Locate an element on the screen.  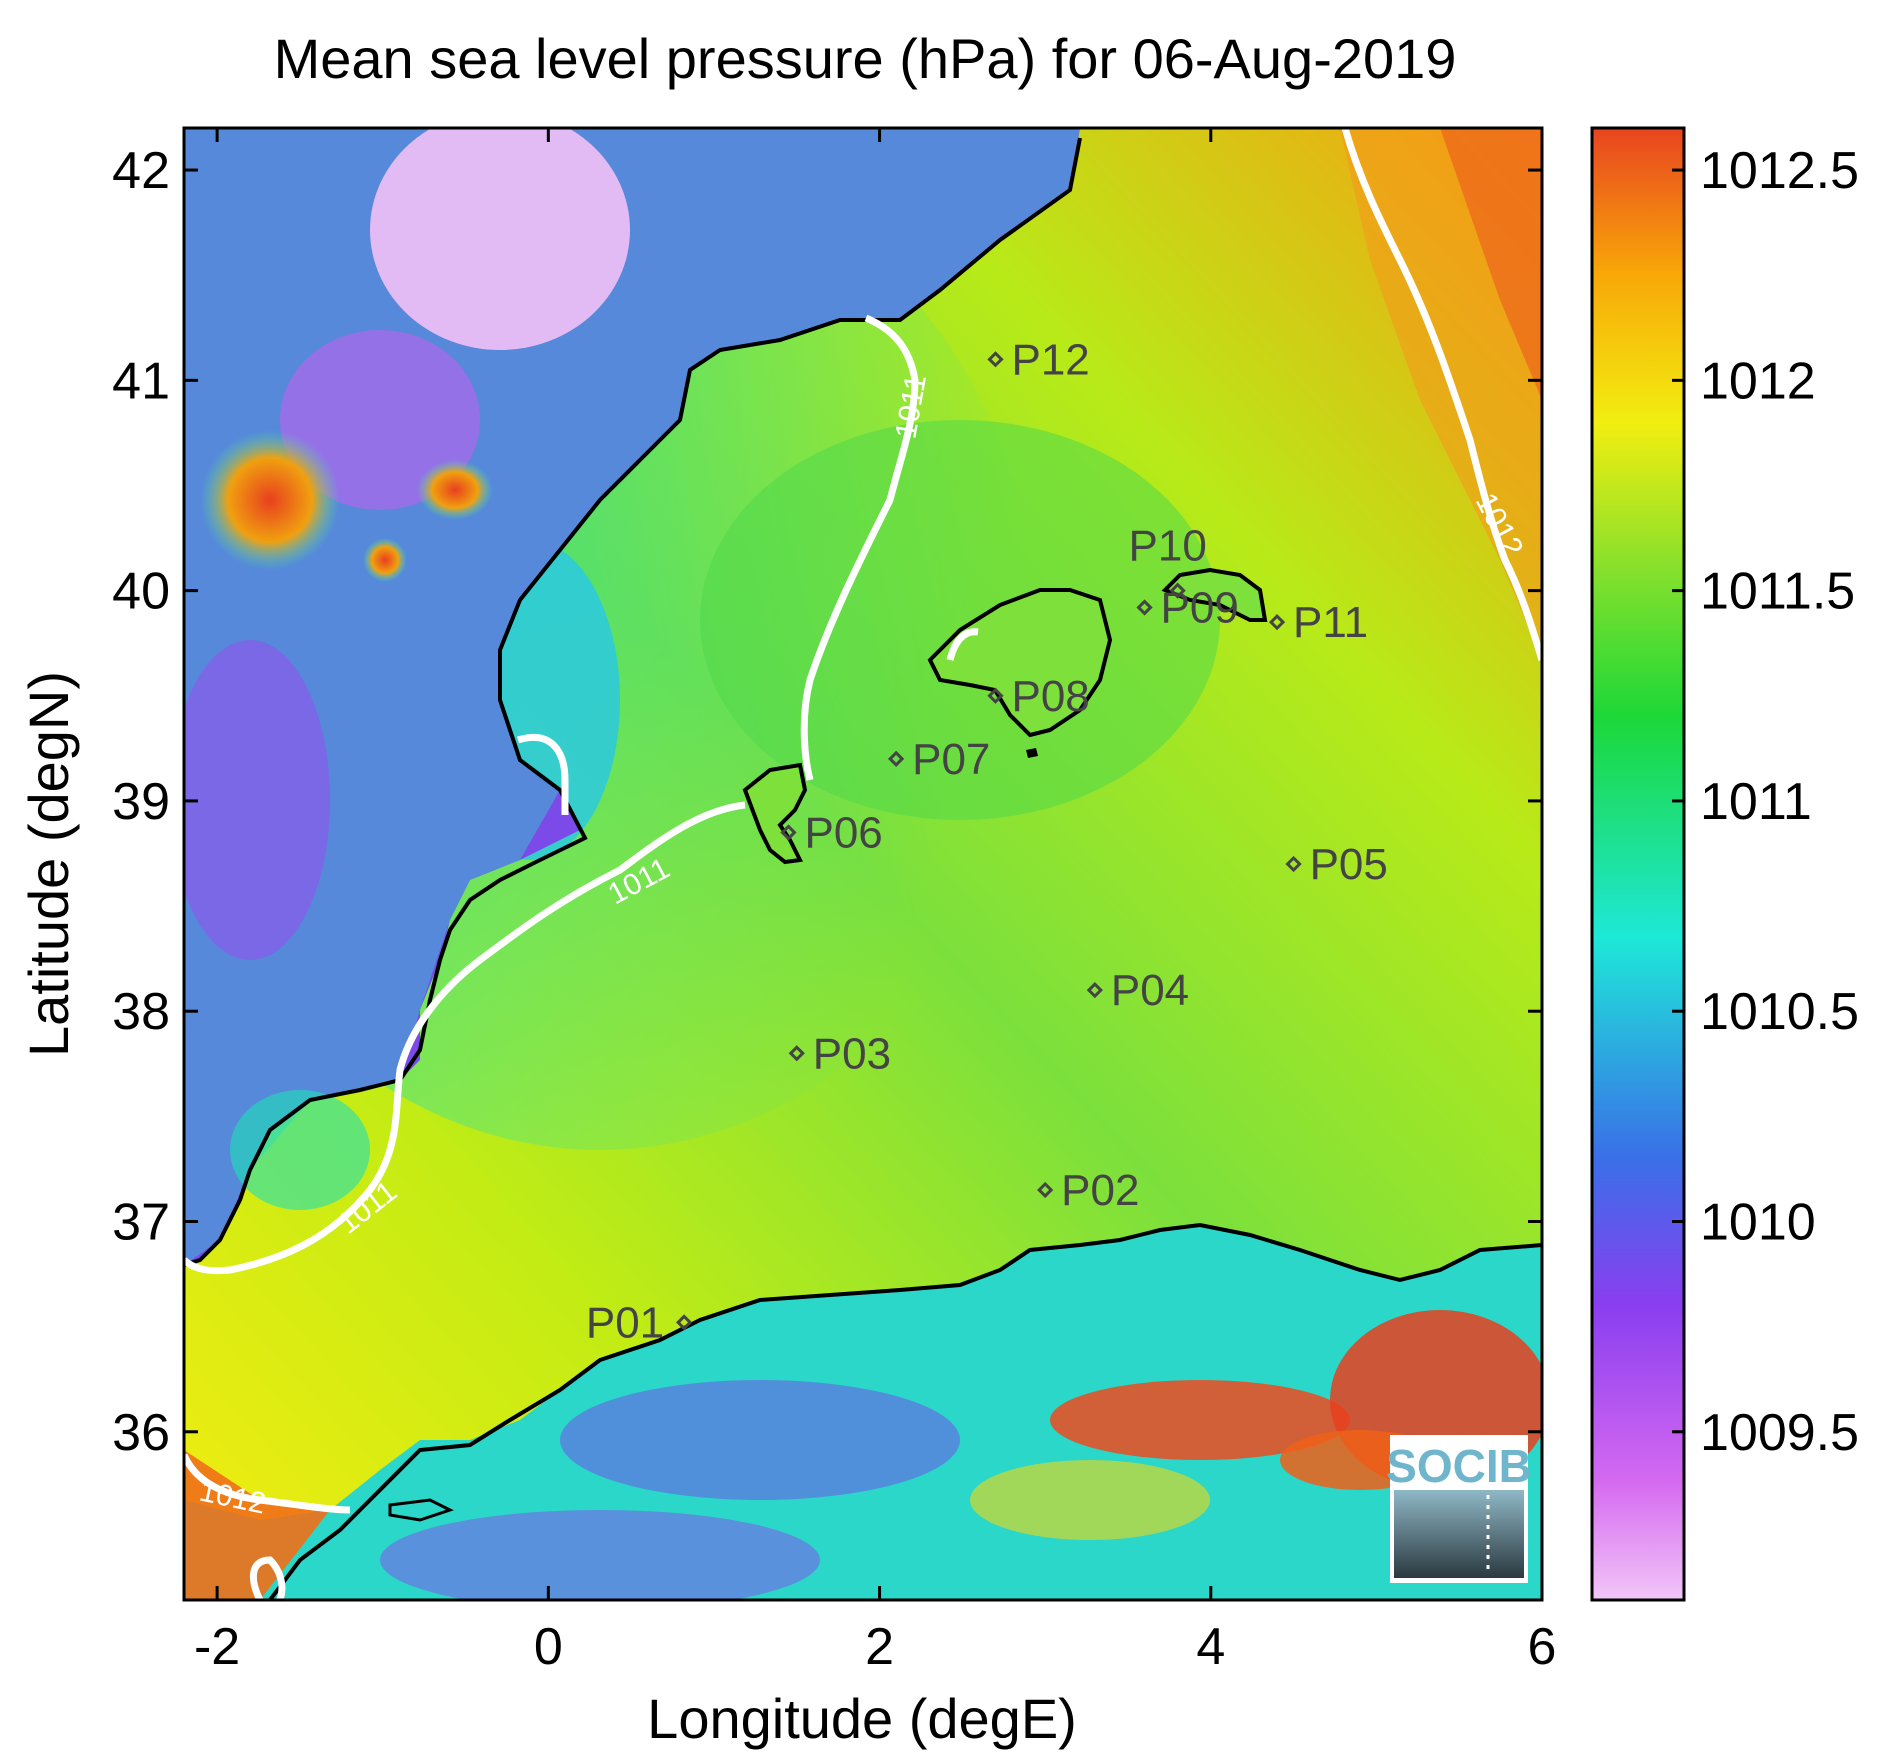
cabrera is located at coordinates (1032, 753).